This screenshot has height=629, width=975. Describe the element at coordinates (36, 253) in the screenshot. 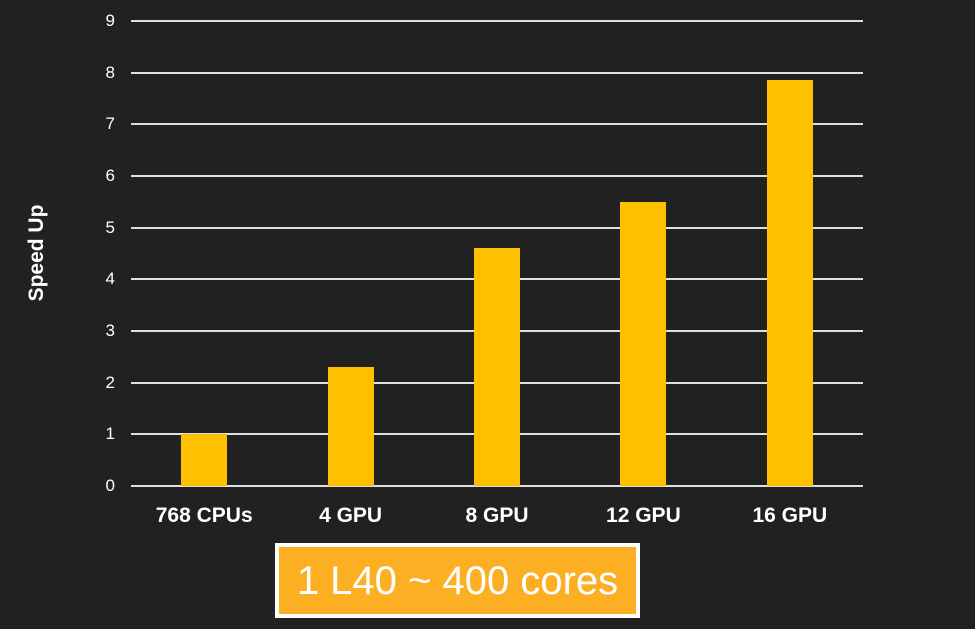

I see `y-axis-title: Speed Up` at that location.